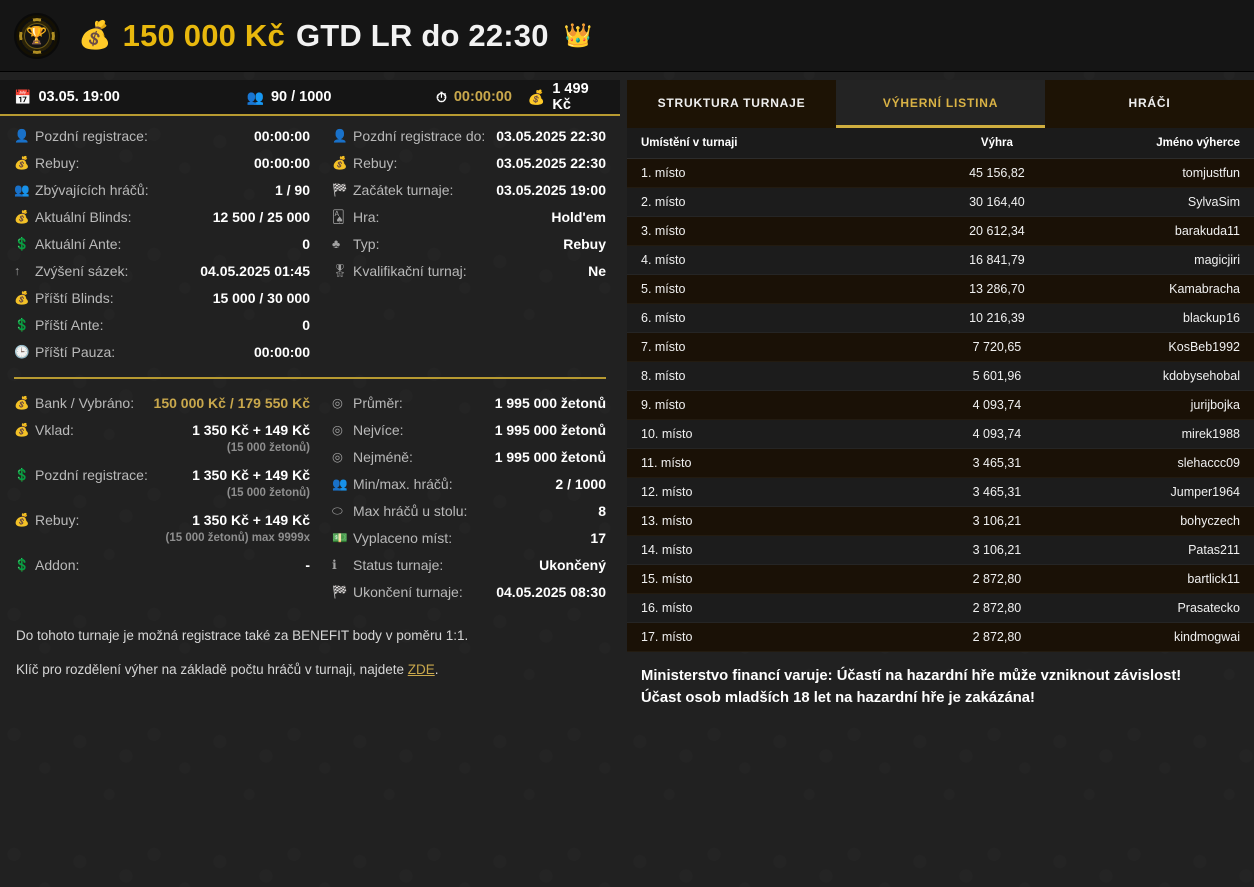 The height and width of the screenshot is (887, 1254). I want to click on cell-place: 8. místo, so click(768, 376).